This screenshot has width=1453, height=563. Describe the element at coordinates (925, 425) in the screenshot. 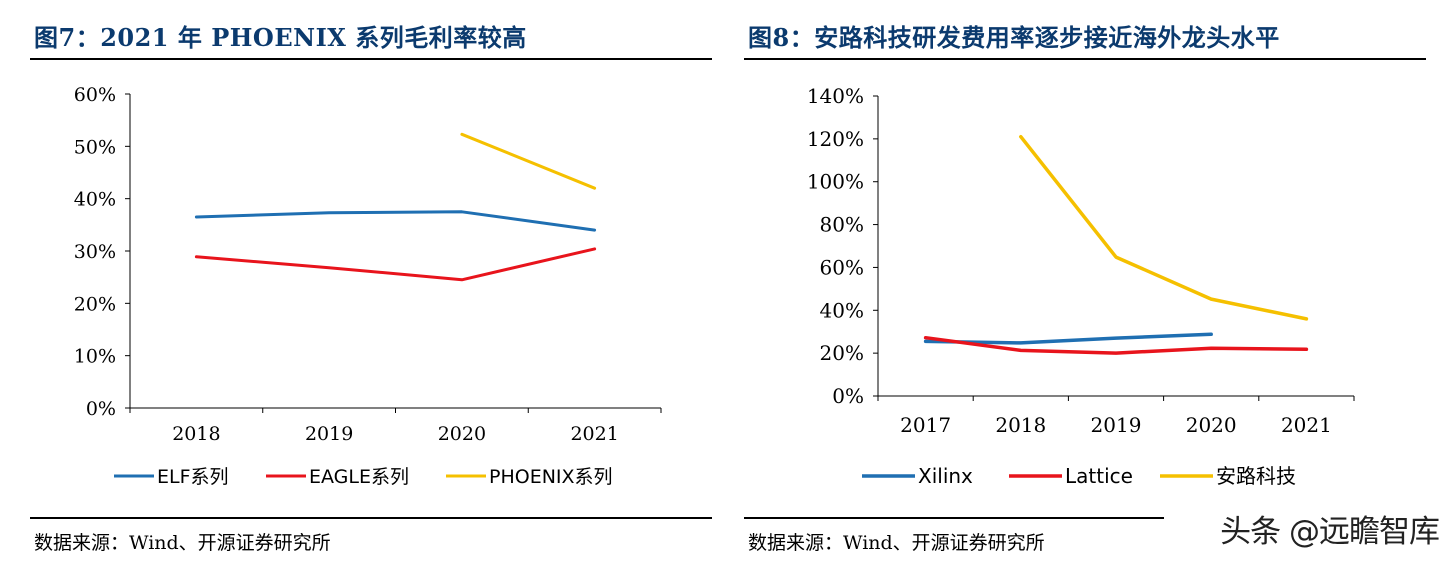

I see `x-tick-label: 2017` at that location.